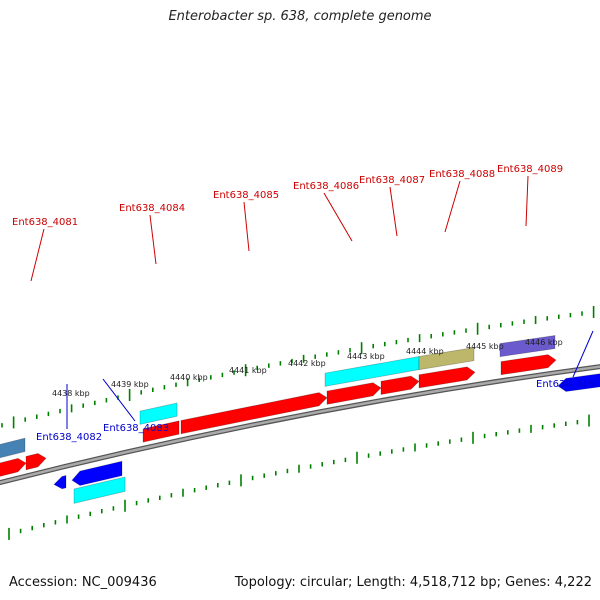 Image resolution: width=600 pixels, height=600 pixels. What do you see at coordinates (189, 377) in the screenshot?
I see `kbp-label: 4440 kbp` at bounding box center [189, 377].